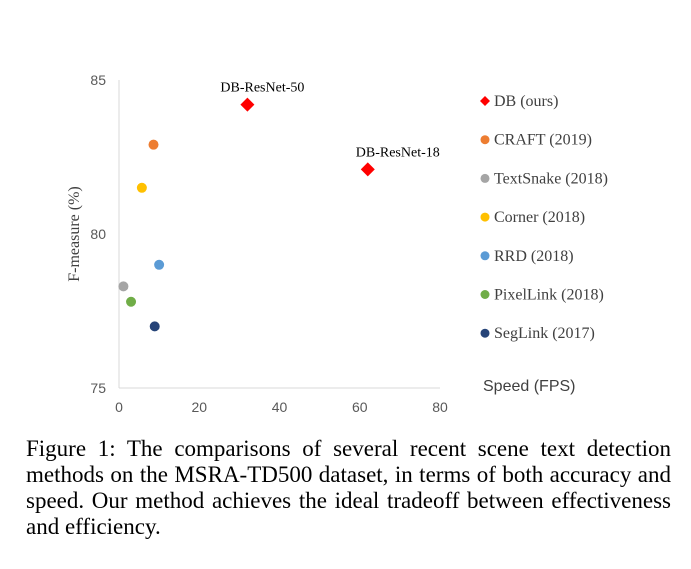 The height and width of the screenshot is (569, 691). I want to click on legend-label: Corner (2018), so click(539, 217).